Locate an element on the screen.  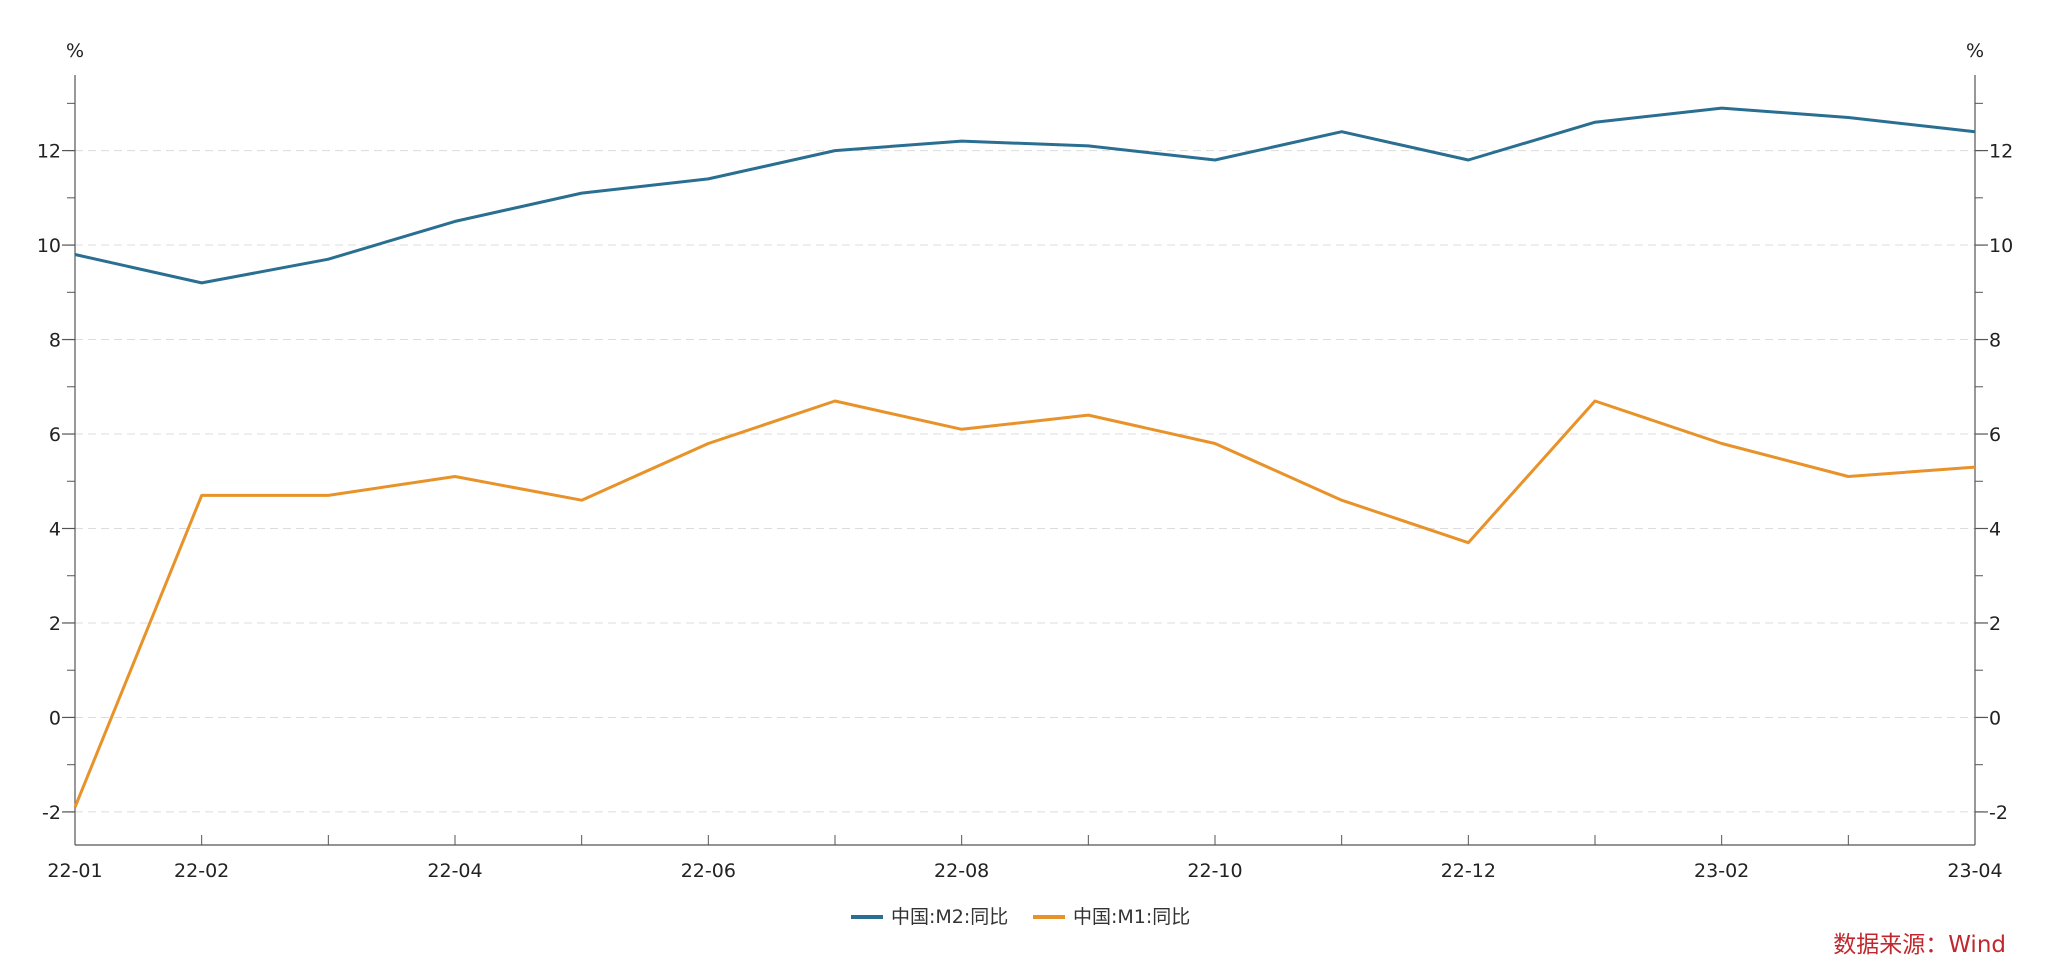
x-tick-label: 22-06 is located at coordinates (708, 871).